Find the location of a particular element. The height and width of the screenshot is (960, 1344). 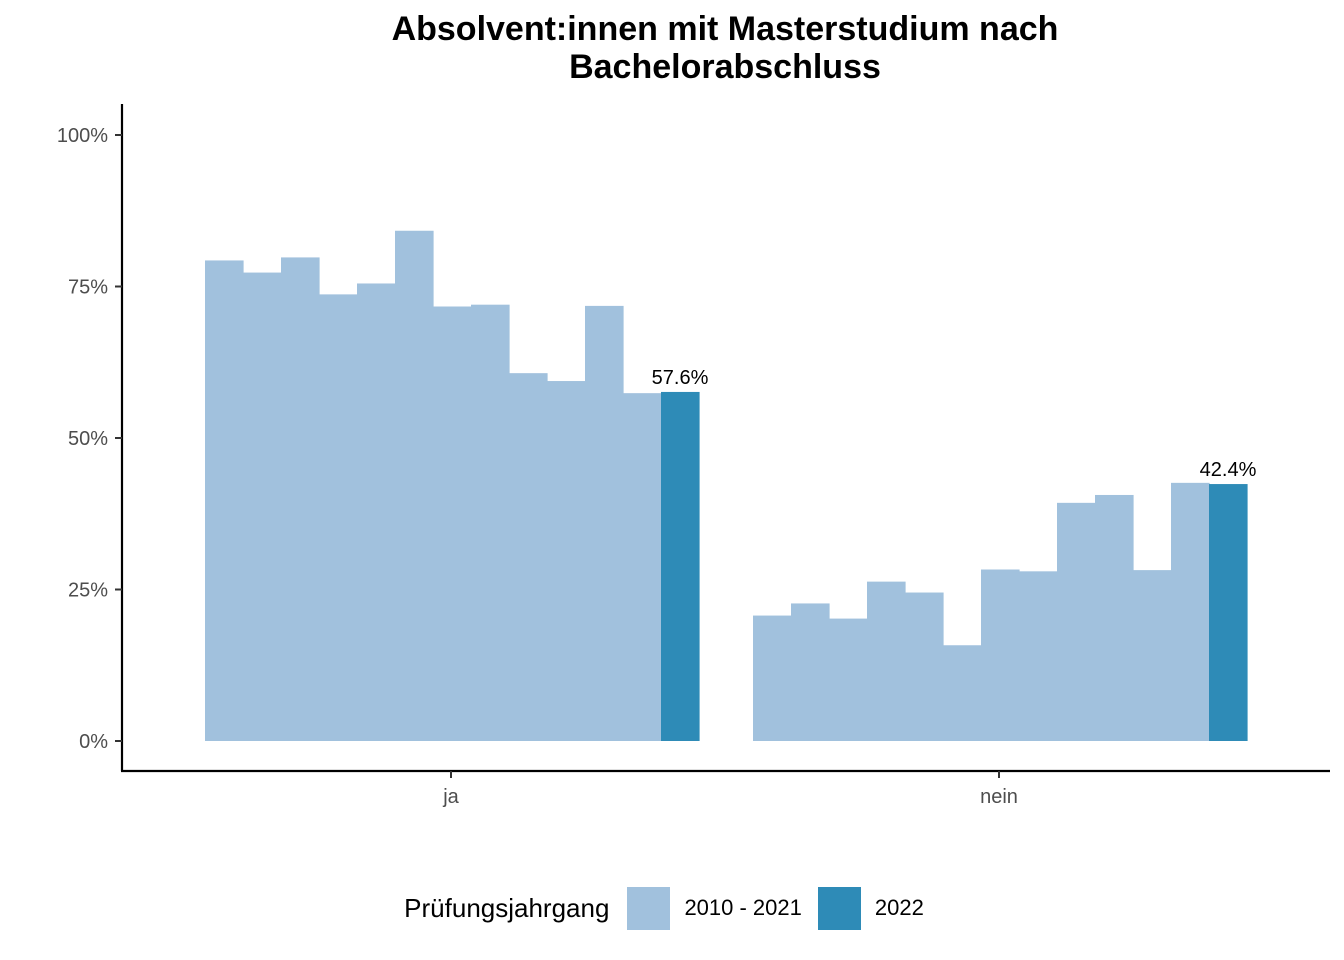

chart-title-line-1: Absolvent:innen mit Masterstudium nach is located at coordinates (725, 29).